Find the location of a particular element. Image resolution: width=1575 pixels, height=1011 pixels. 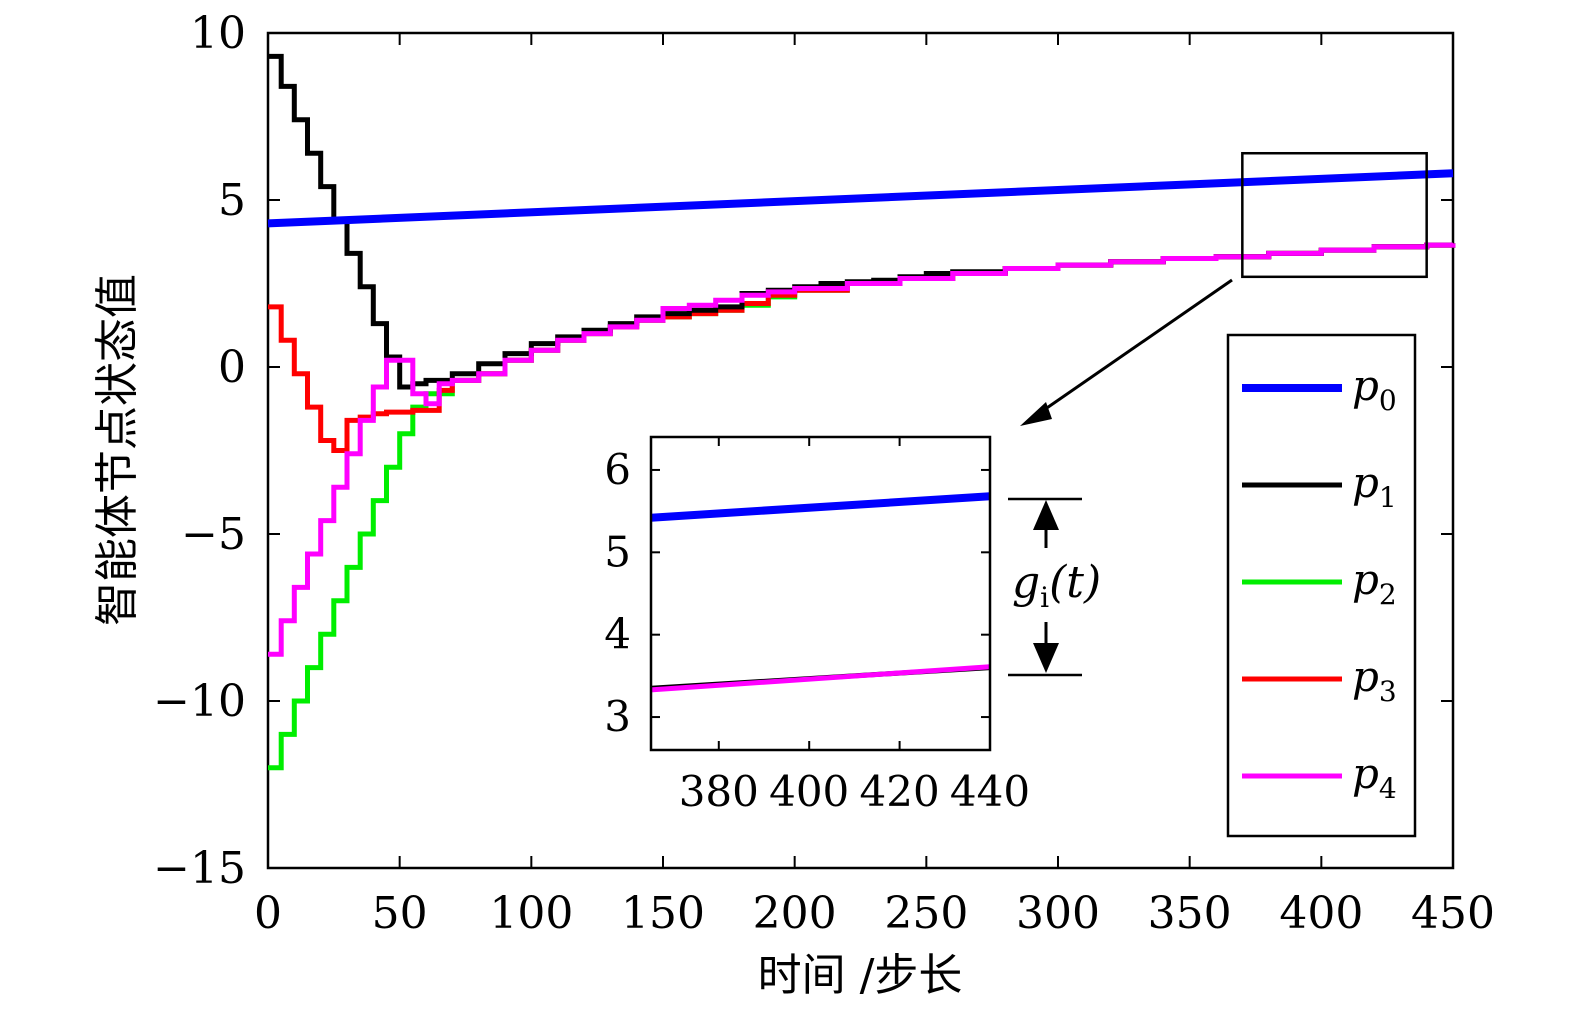

inset-tick-labels: 380 400 420 440 3 4 5 6 is located at coordinates (817, 630).